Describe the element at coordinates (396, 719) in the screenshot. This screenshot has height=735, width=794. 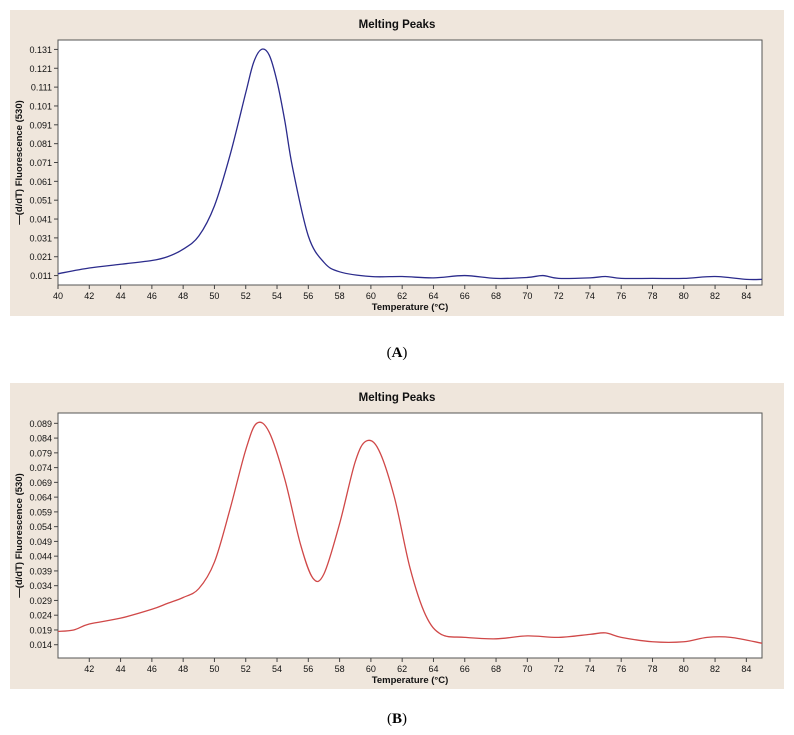
I see `caption-b: (B)` at that location.